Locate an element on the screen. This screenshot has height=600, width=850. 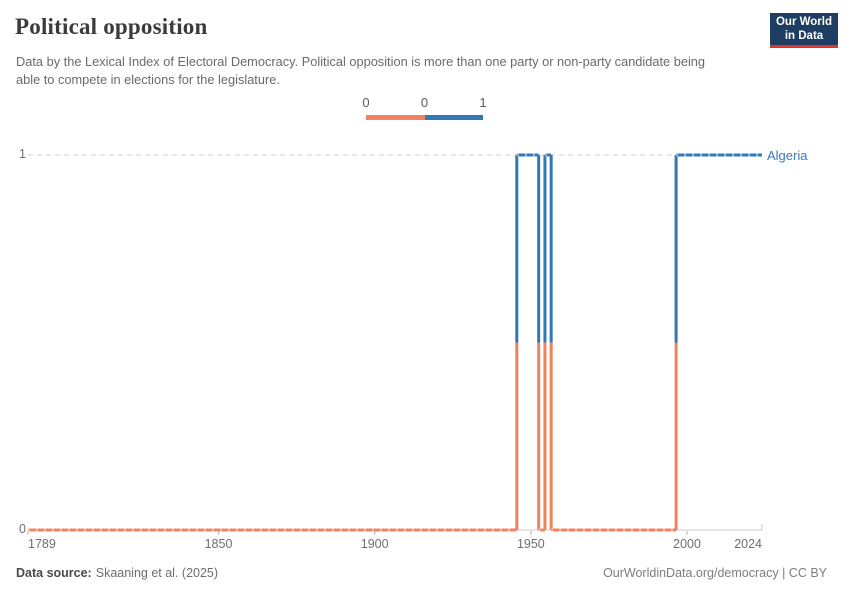
owid-logo: Our World in Data is located at coordinates (804, 30).